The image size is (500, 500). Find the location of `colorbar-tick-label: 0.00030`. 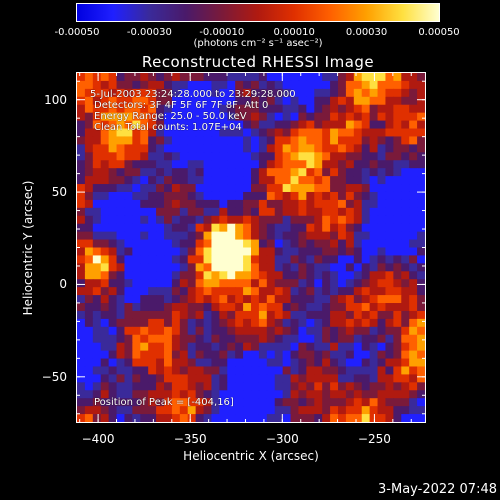

colorbar-tick-label: 0.00030 is located at coordinates (366, 32).